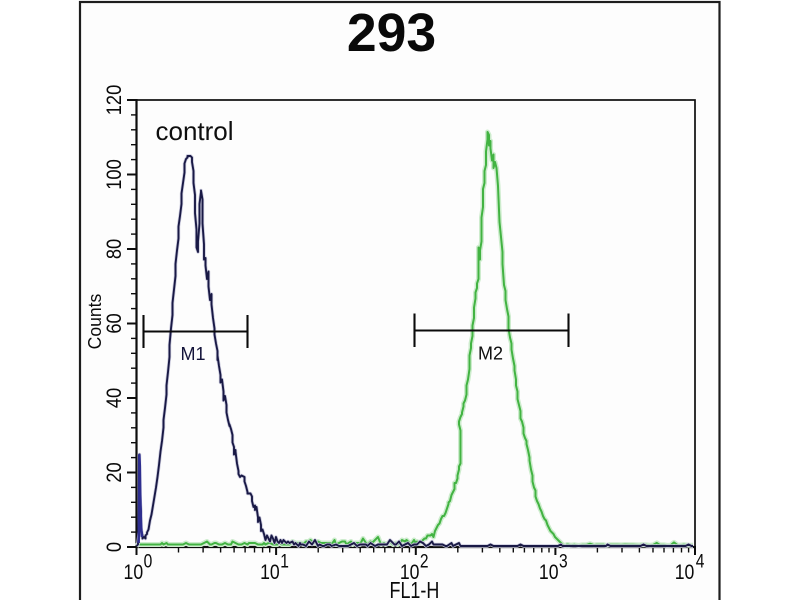  Describe the element at coordinates (114, 174) in the screenshot. I see `svg-text: 100` at that location.